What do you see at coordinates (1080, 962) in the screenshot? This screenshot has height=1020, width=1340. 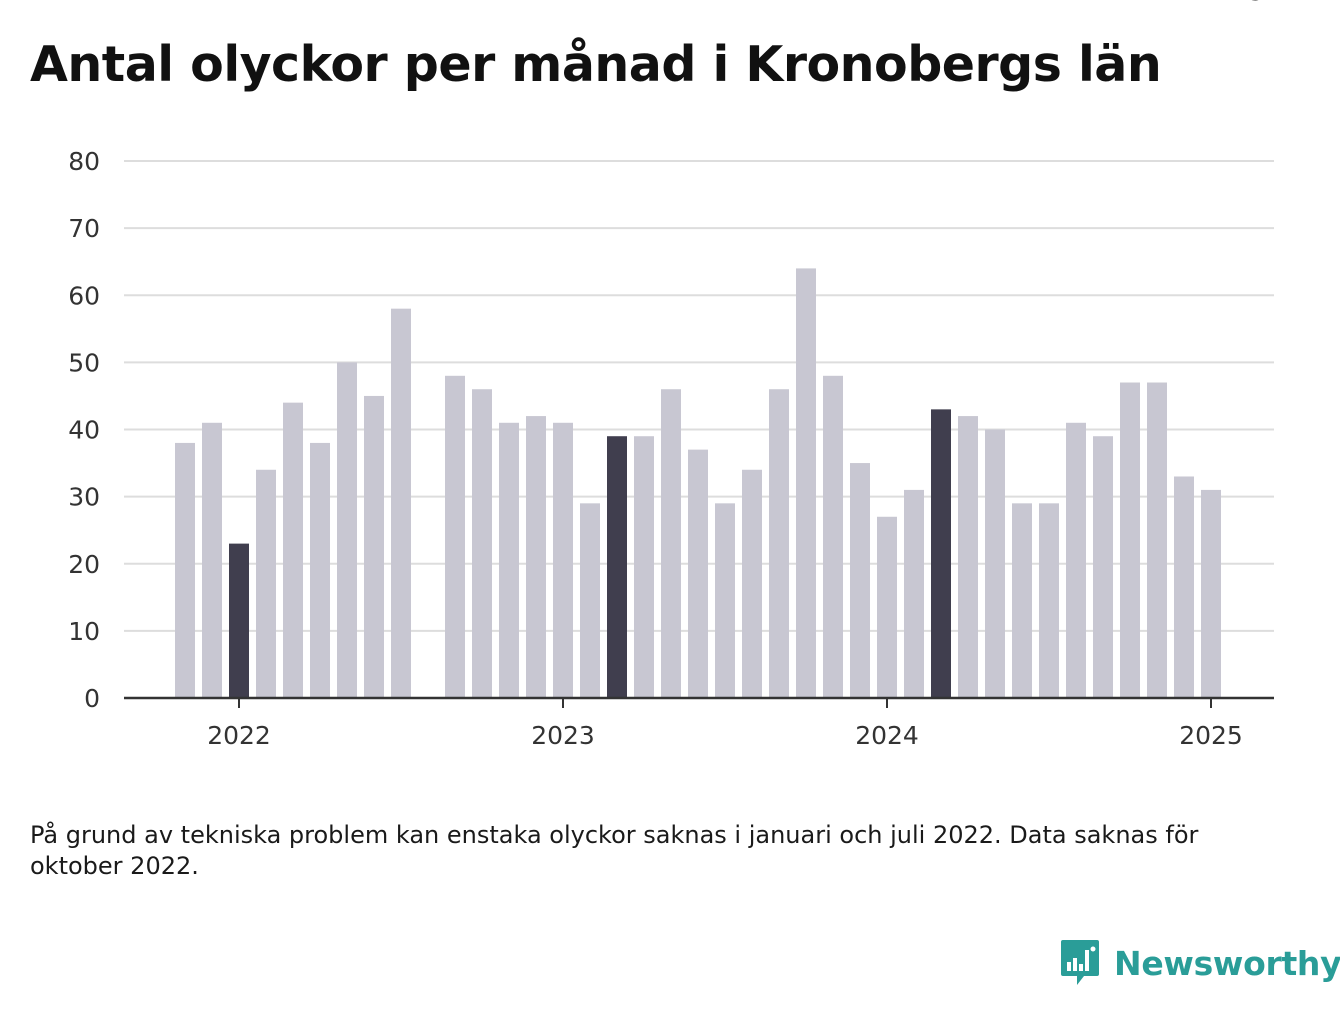 I see `newsworthy-logo-icon` at bounding box center [1080, 962].